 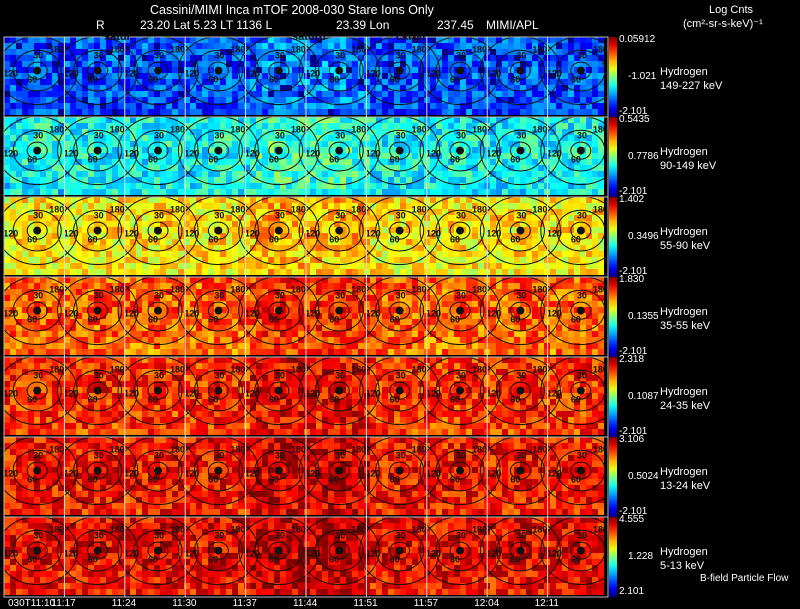 What do you see at coordinates (339, 230) in the screenshot?
I see `field-center` at bounding box center [339, 230].